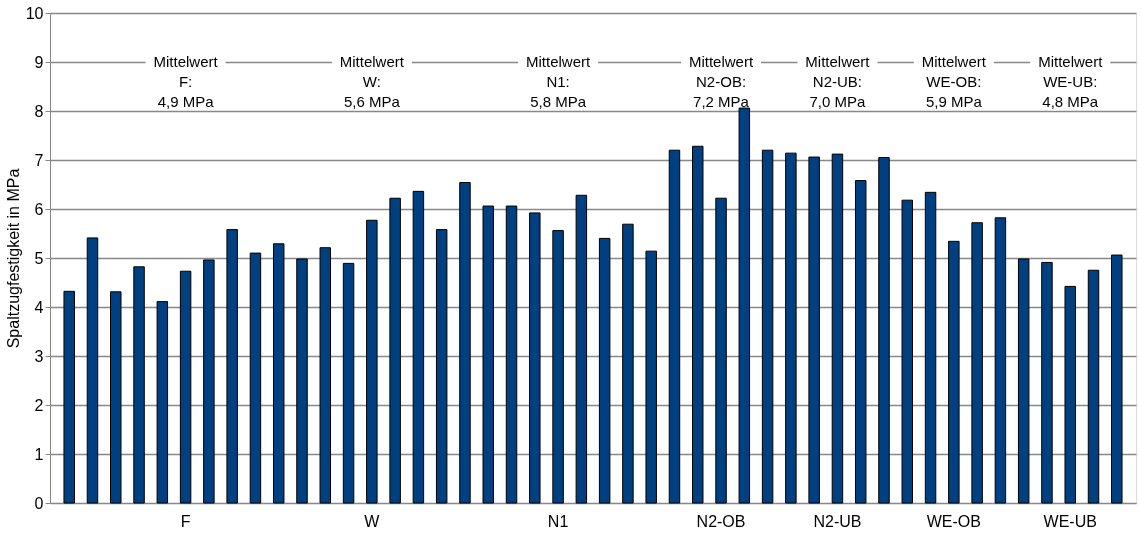  I want to click on annotation: Mittelwert WE-UB: 4,8 MPa, so click(1071, 81).